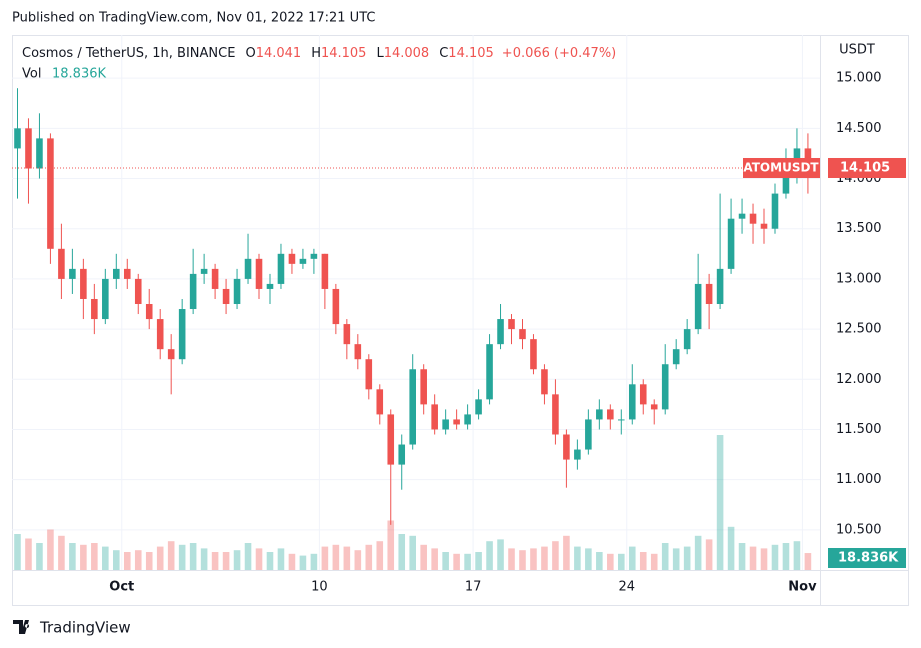 This screenshot has width=921, height=648. What do you see at coordinates (380, 53) in the screenshot?
I see `legend-key: L` at bounding box center [380, 53].